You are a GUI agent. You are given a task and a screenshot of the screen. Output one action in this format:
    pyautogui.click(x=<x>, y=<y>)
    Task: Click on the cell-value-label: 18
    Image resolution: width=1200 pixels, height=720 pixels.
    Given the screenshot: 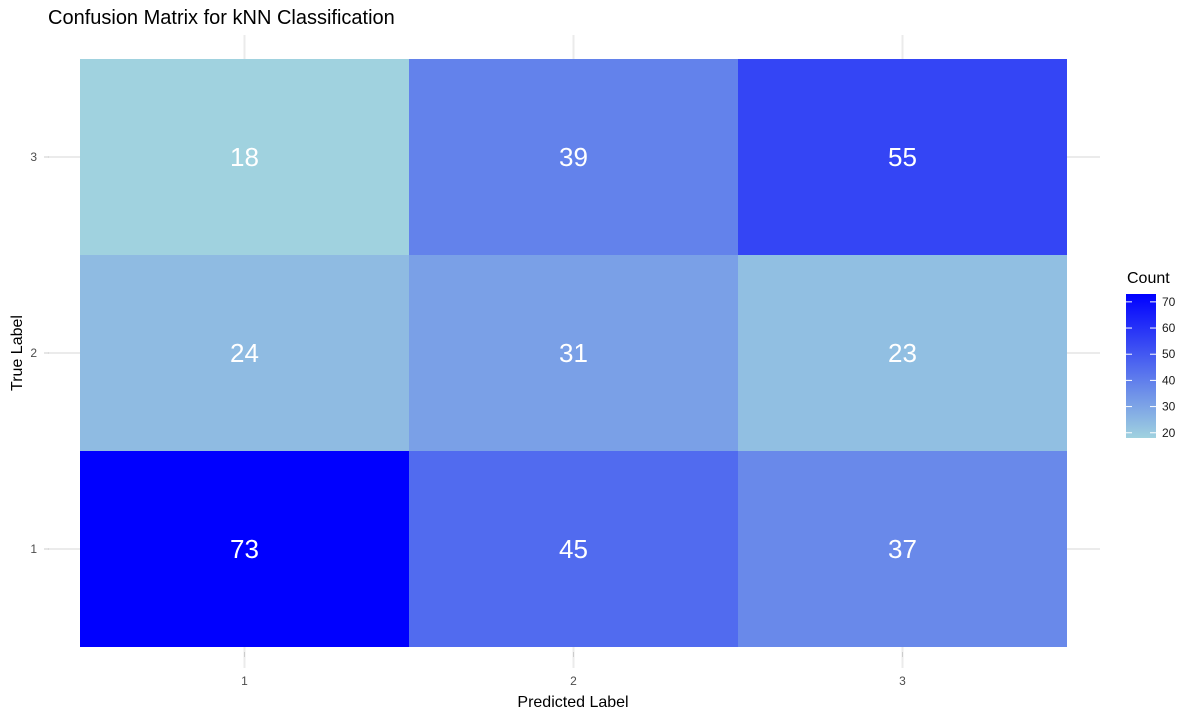 What is the action you would take?
    pyautogui.click(x=244, y=157)
    